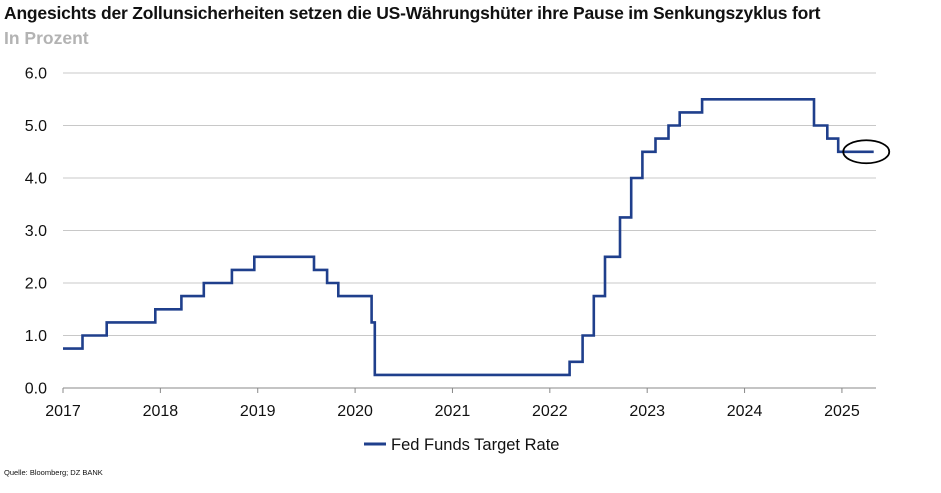 This screenshot has width=941, height=493. What do you see at coordinates (842, 411) in the screenshot?
I see `x-tick-label: 2025` at bounding box center [842, 411].